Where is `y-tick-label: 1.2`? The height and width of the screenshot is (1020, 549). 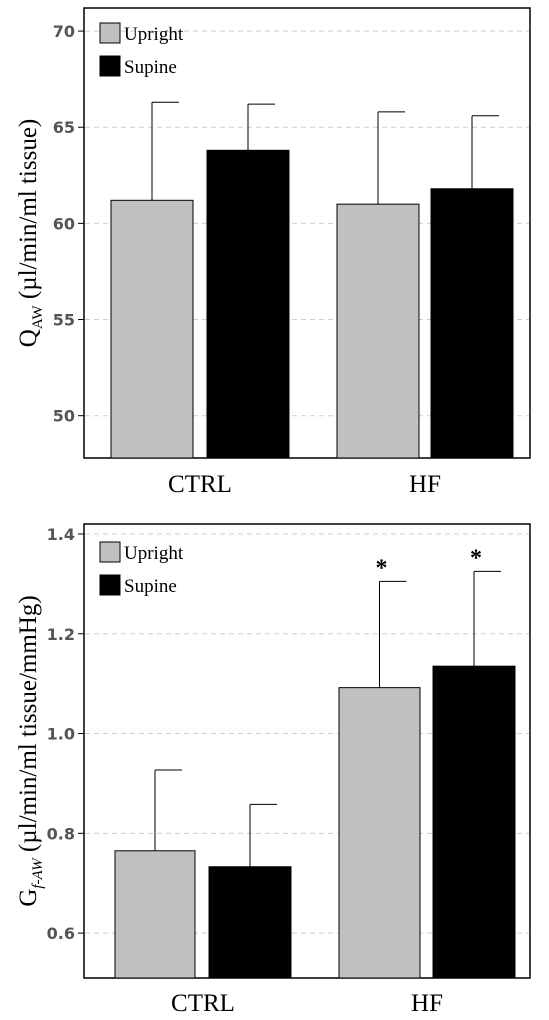
y-tick-label: 1.2 is located at coordinates (61, 634).